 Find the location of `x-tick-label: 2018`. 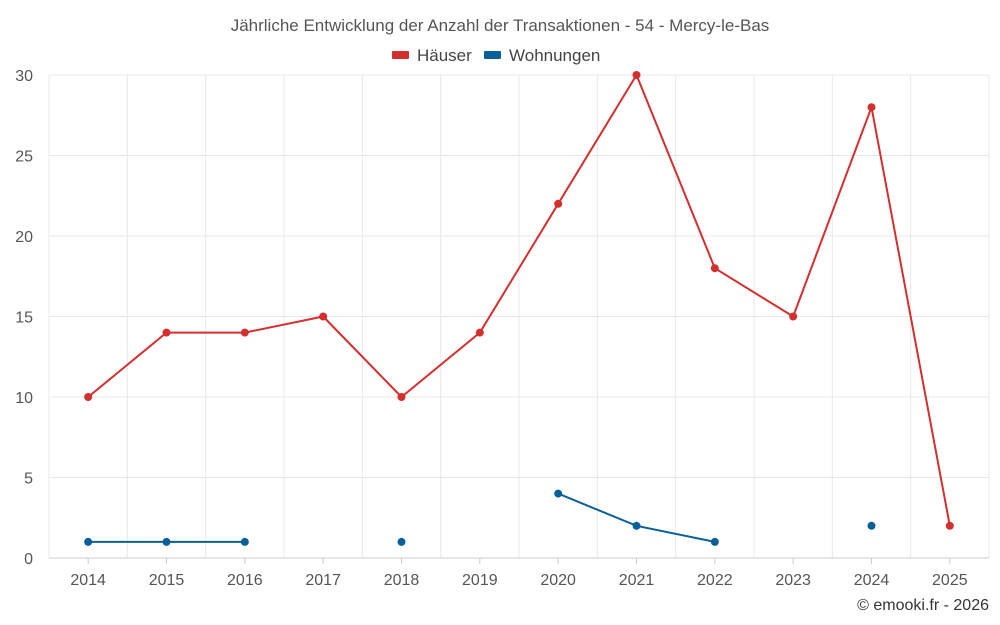

x-tick-label: 2018 is located at coordinates (402, 580).